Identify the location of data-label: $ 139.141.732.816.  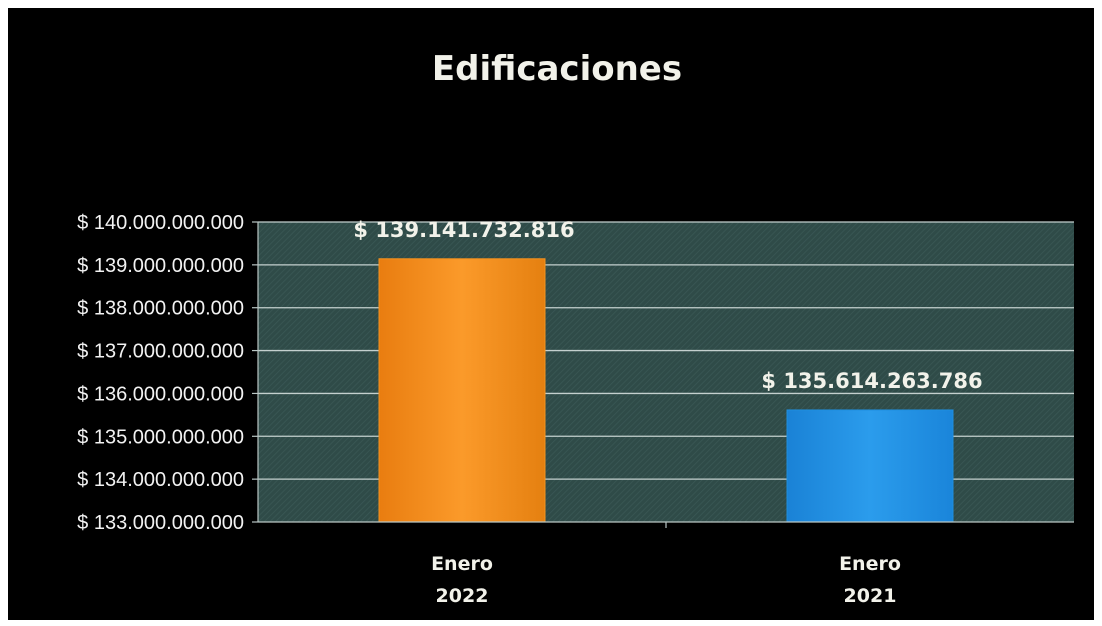
(463, 230).